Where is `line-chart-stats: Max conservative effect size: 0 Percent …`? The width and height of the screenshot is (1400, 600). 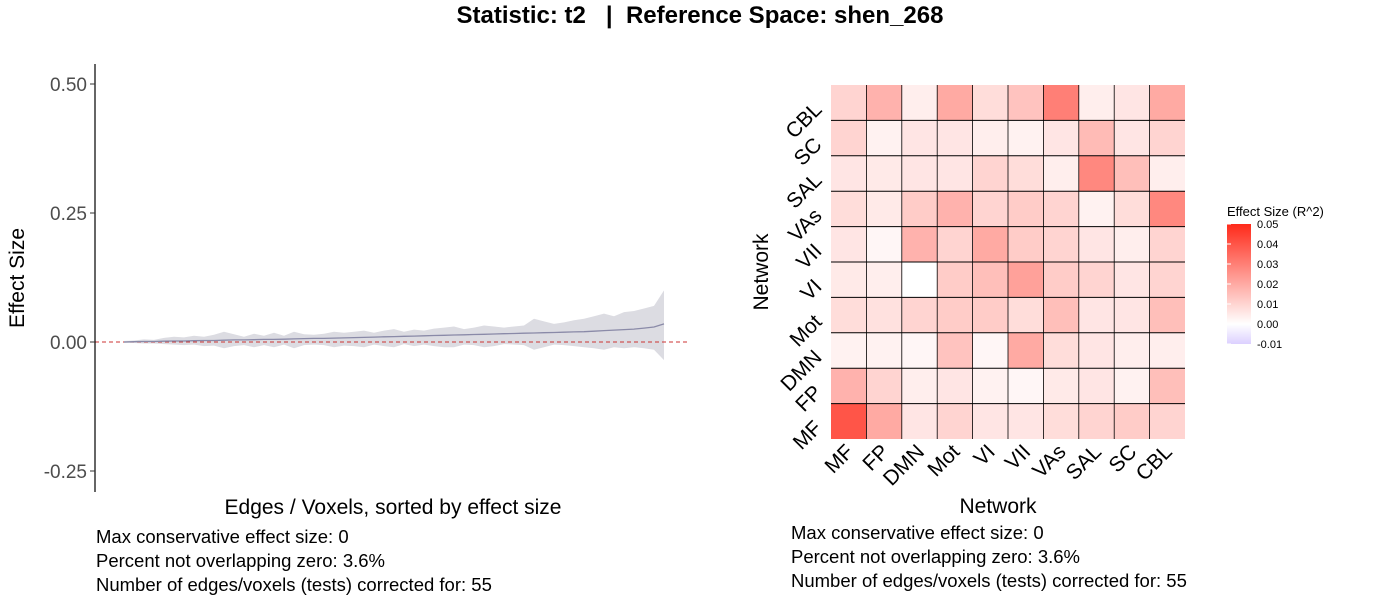 line-chart-stats: Max conservative effect size: 0 Percent … is located at coordinates (294, 561).